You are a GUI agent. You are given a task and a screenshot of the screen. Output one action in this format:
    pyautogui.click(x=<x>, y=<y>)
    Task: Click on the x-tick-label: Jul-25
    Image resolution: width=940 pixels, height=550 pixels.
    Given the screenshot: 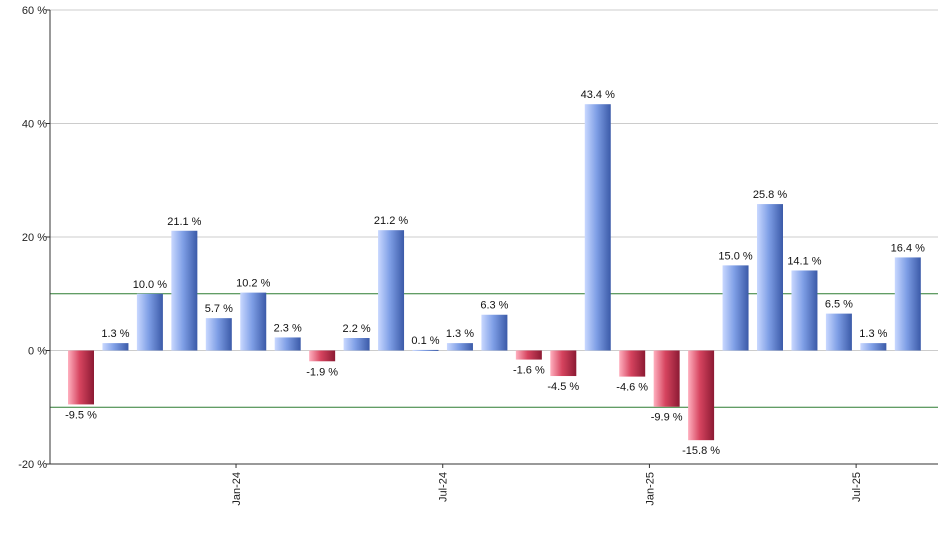 What is the action you would take?
    pyautogui.click(x=857, y=487)
    